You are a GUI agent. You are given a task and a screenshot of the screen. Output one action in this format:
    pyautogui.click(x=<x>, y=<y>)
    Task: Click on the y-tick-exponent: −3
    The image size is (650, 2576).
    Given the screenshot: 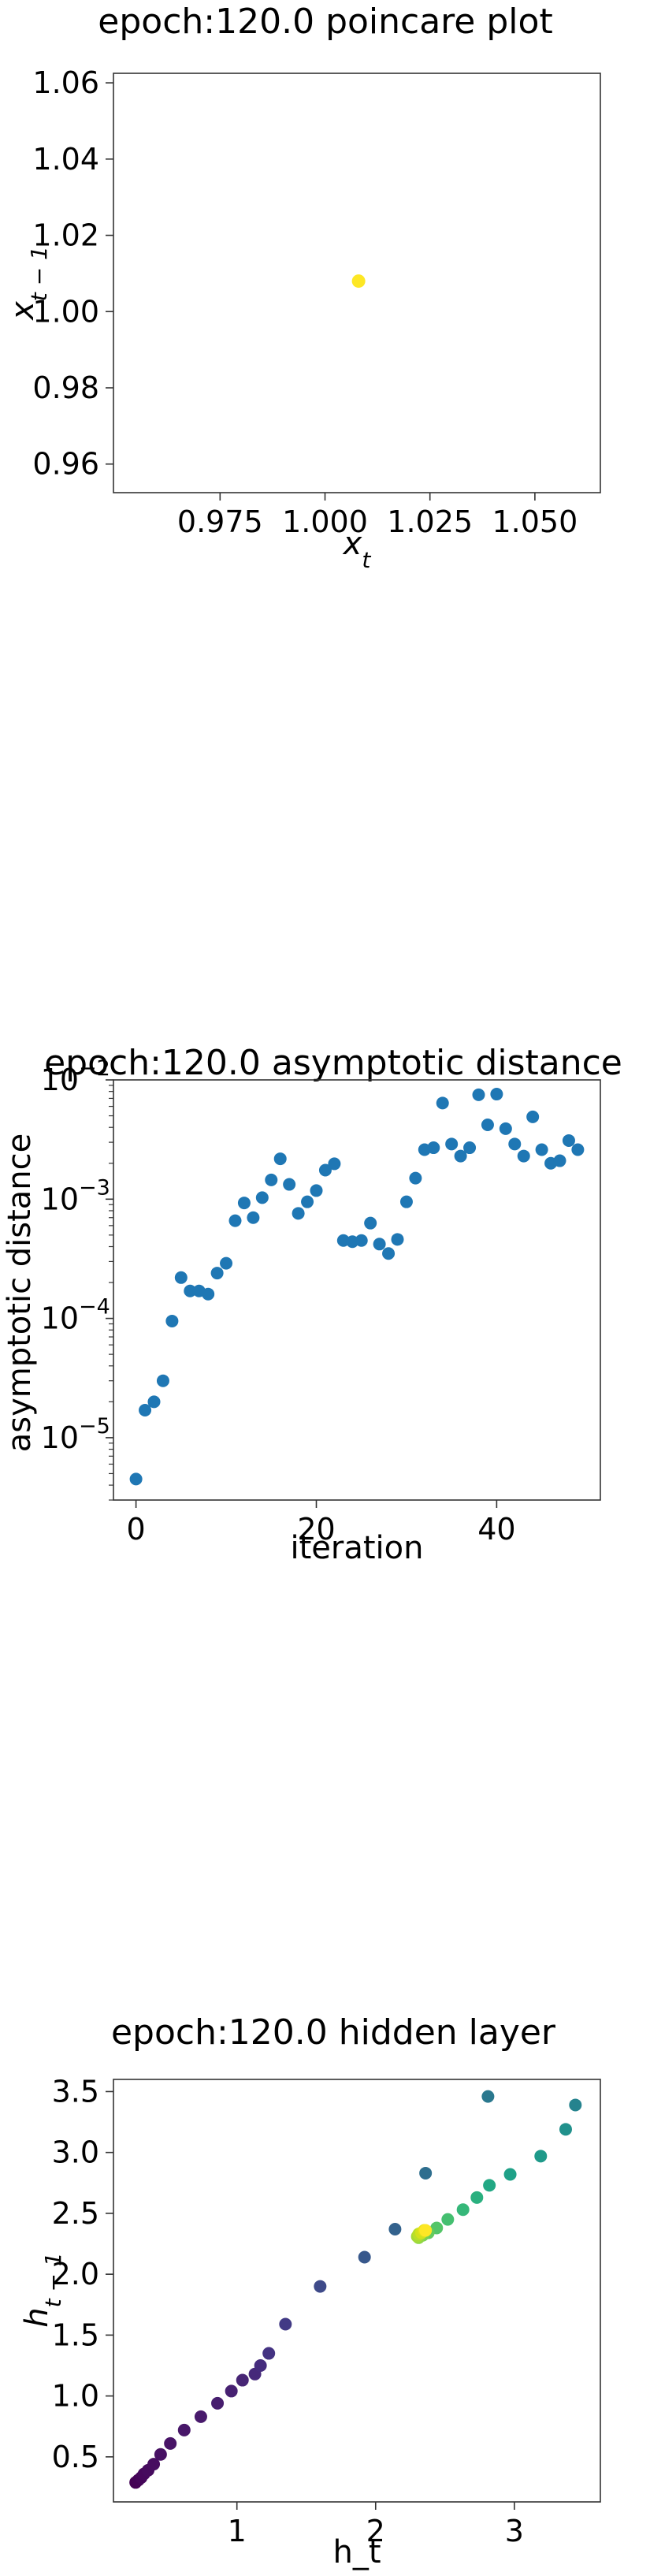 What is the action you would take?
    pyautogui.click(x=94, y=1187)
    